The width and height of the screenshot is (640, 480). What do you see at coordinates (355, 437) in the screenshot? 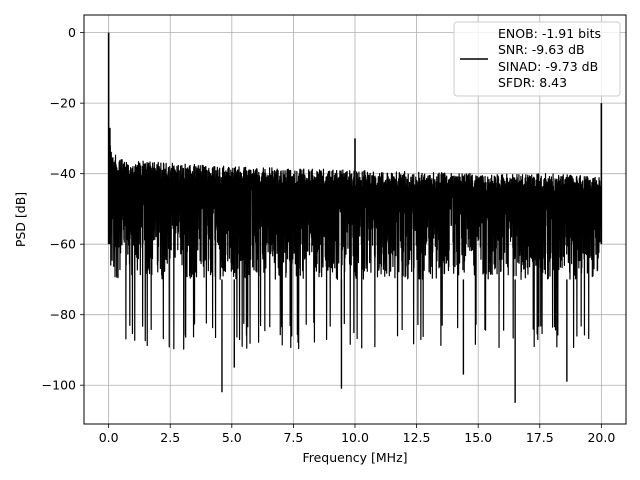
I see `x-tick-label: 10.0` at bounding box center [355, 437].